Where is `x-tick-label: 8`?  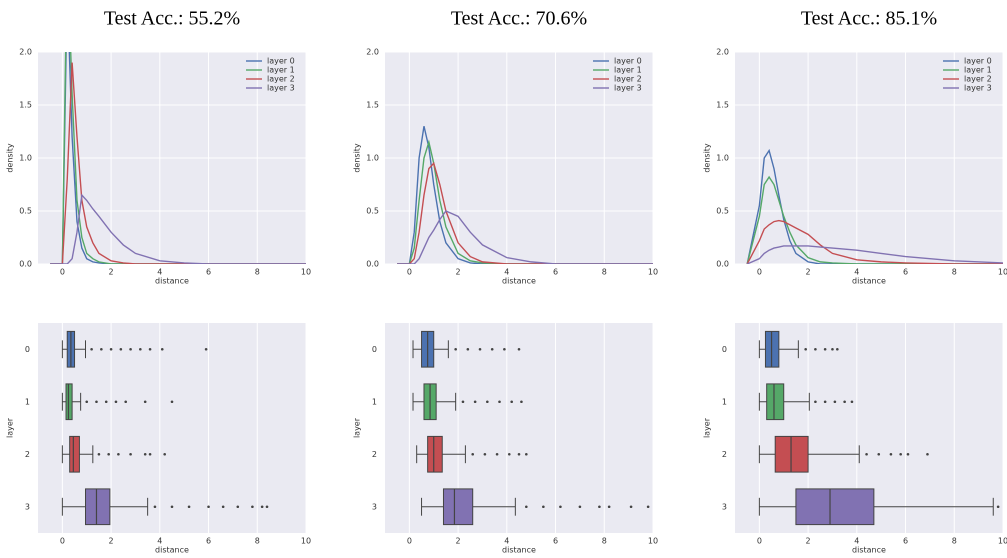 x-tick-label: 8 is located at coordinates (257, 272).